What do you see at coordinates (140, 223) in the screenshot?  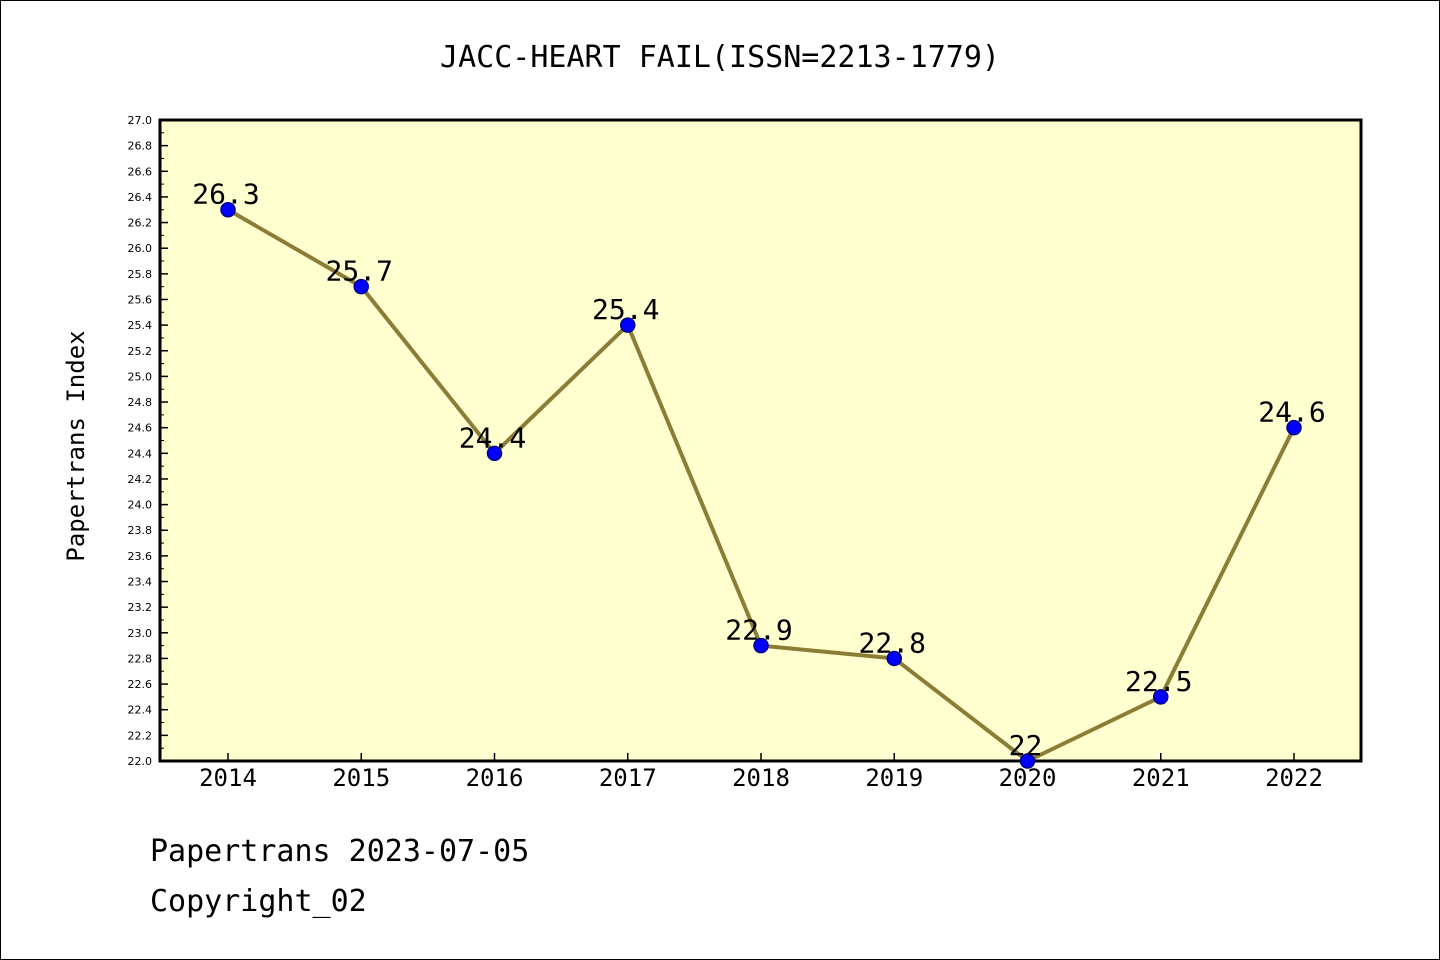 I see `y-tick-label: 26.2` at bounding box center [140, 223].